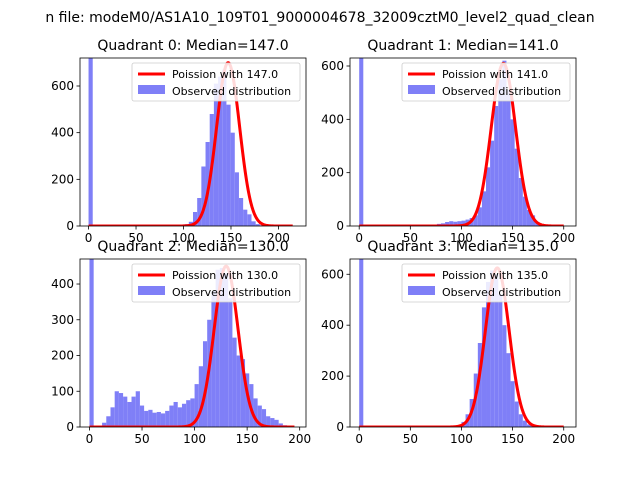 The height and width of the screenshot is (480, 640). What do you see at coordinates (151, 89) in the screenshot?
I see `legend-bar-swatch` at bounding box center [151, 89].